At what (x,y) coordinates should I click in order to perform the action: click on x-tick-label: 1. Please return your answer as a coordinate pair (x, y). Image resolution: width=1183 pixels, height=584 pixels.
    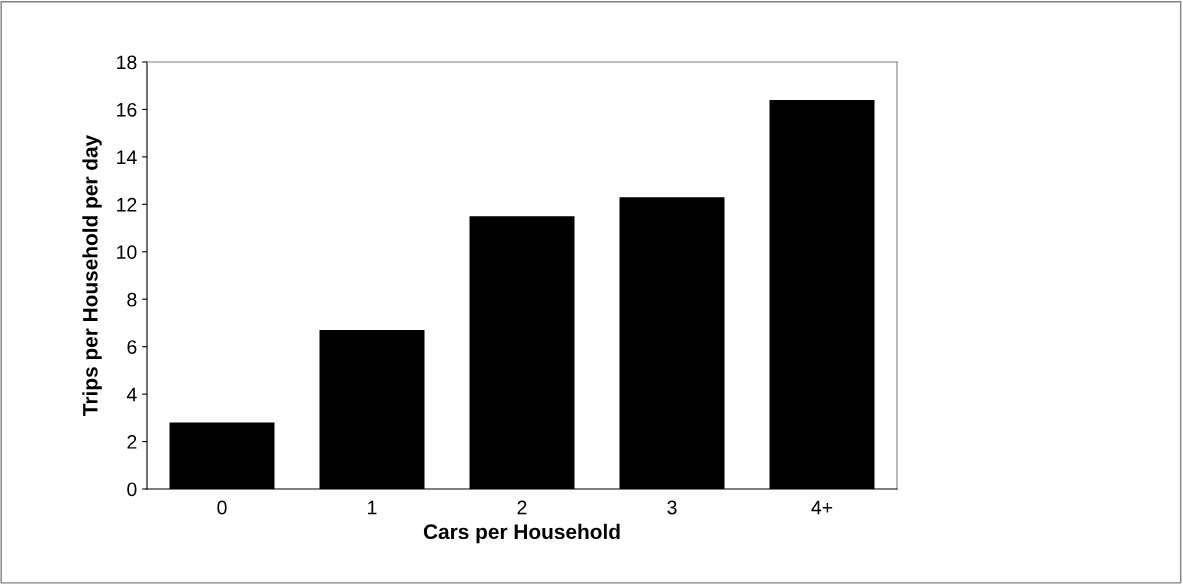
    Looking at the image, I should click on (372, 507).